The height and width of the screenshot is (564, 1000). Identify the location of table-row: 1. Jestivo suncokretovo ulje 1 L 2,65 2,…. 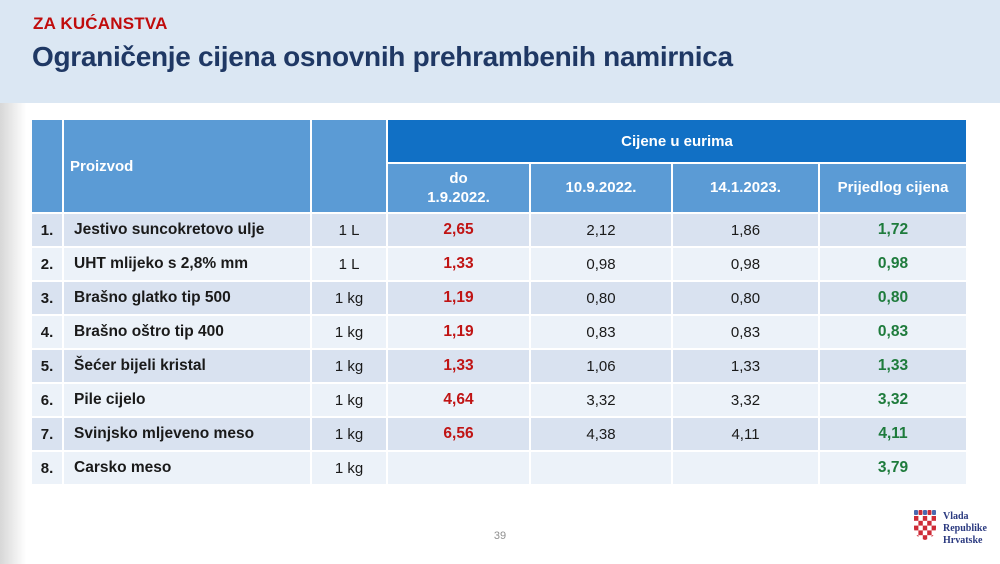
(499, 230).